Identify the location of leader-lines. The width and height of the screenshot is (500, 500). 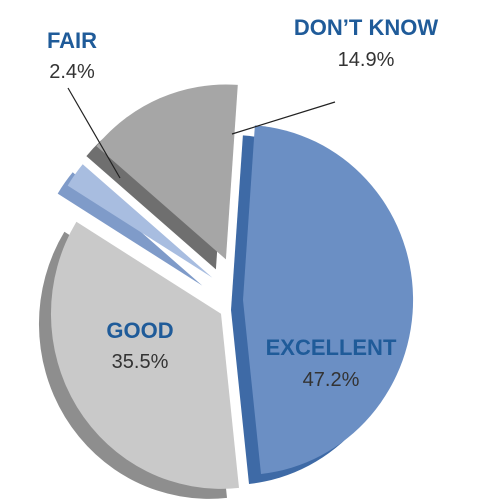
(201, 133).